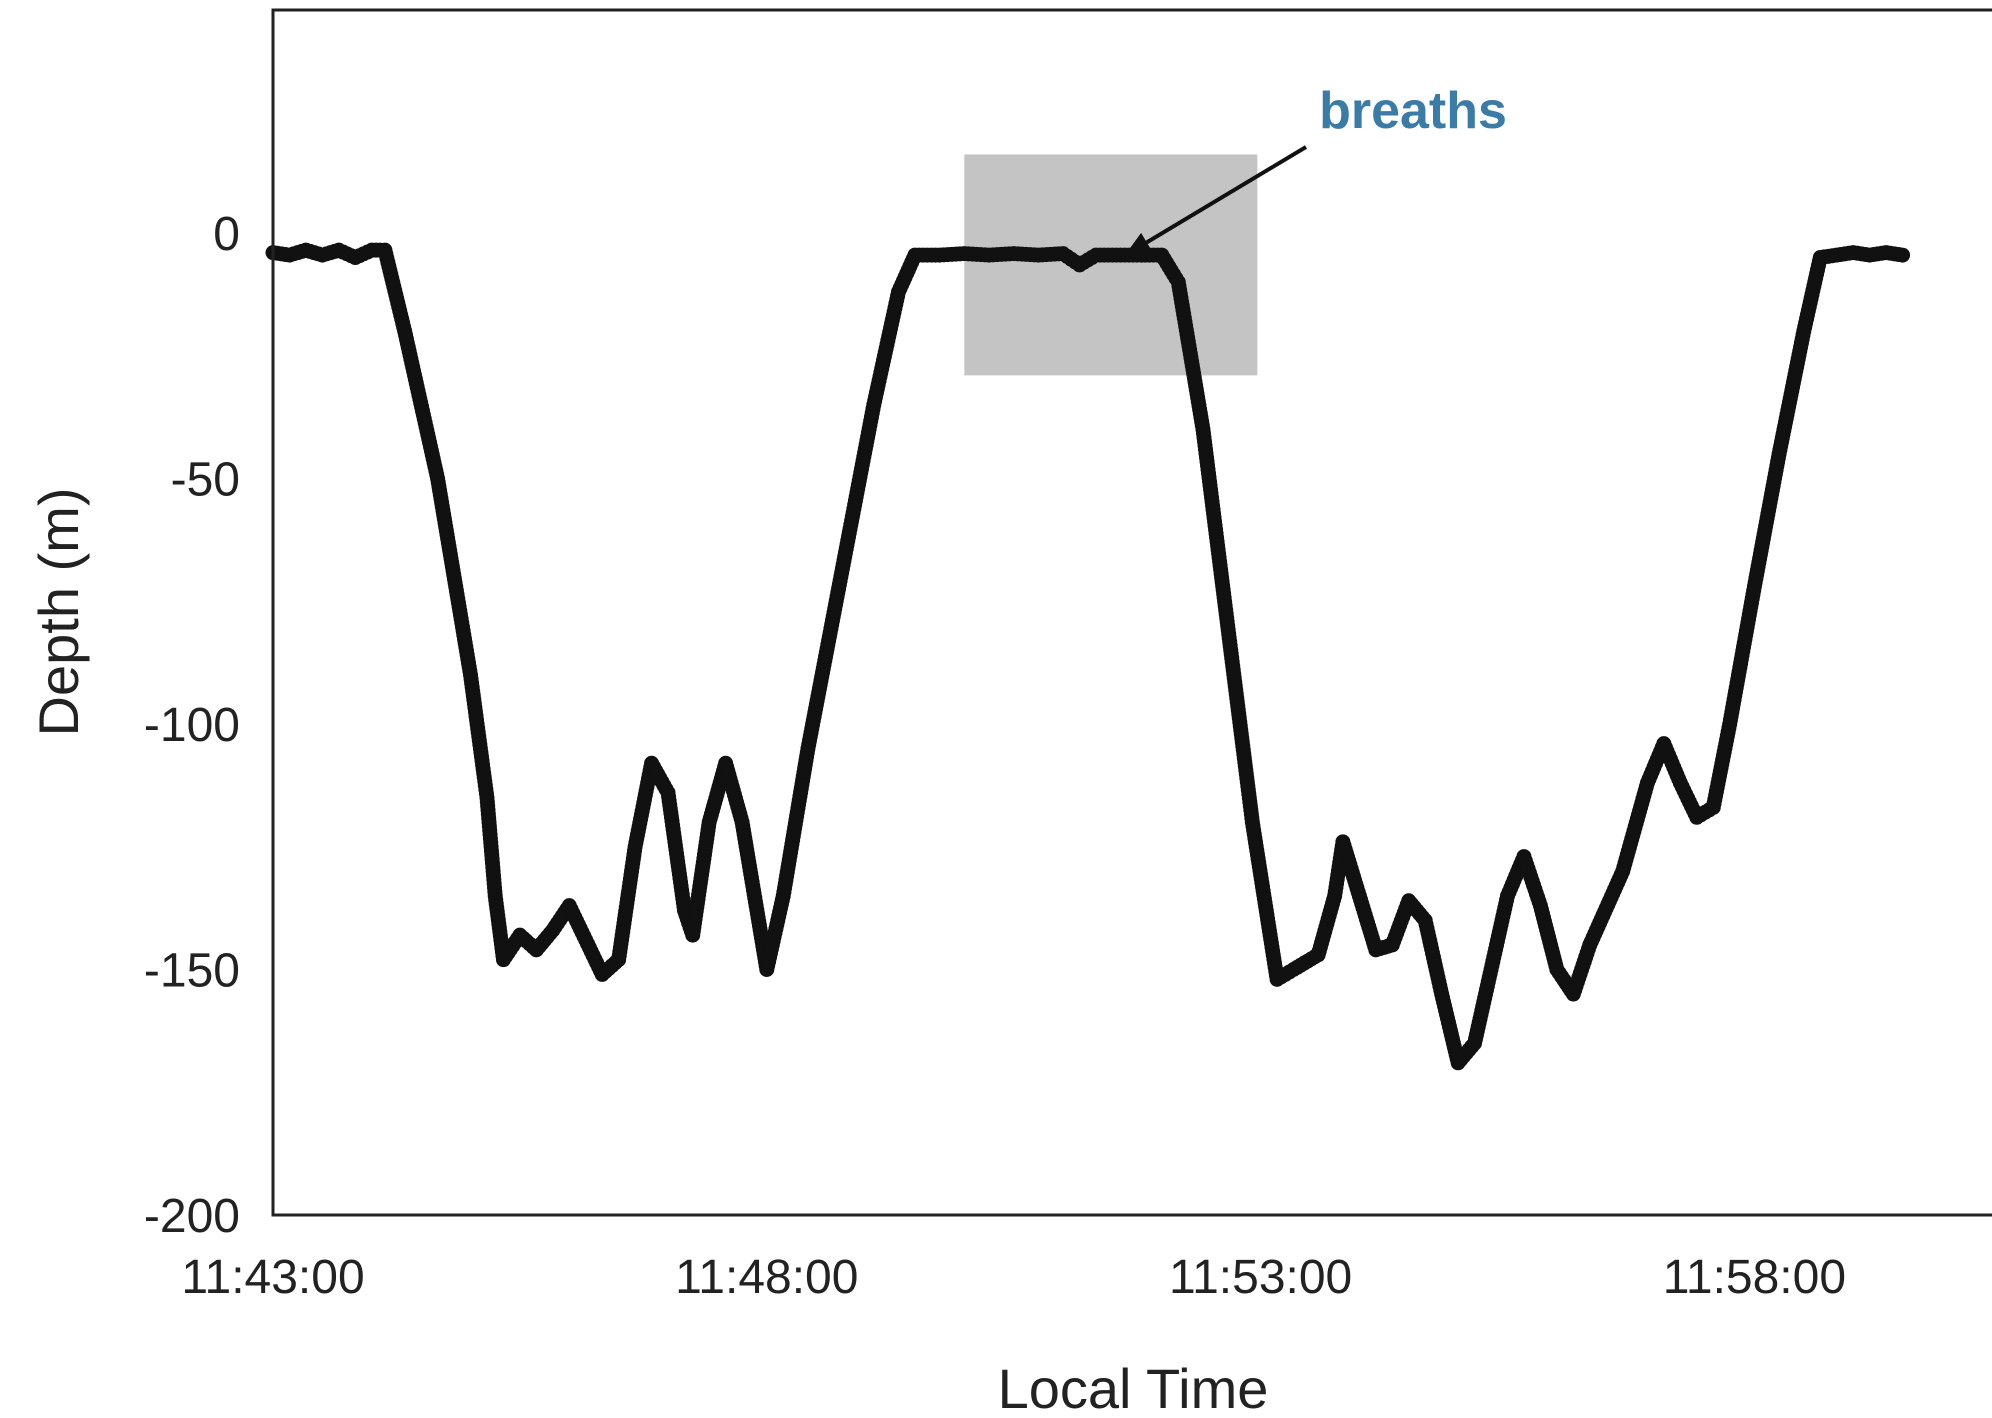 The height and width of the screenshot is (1418, 1992). I want to click on x-tick-label: 11:43:00, so click(272, 1277).